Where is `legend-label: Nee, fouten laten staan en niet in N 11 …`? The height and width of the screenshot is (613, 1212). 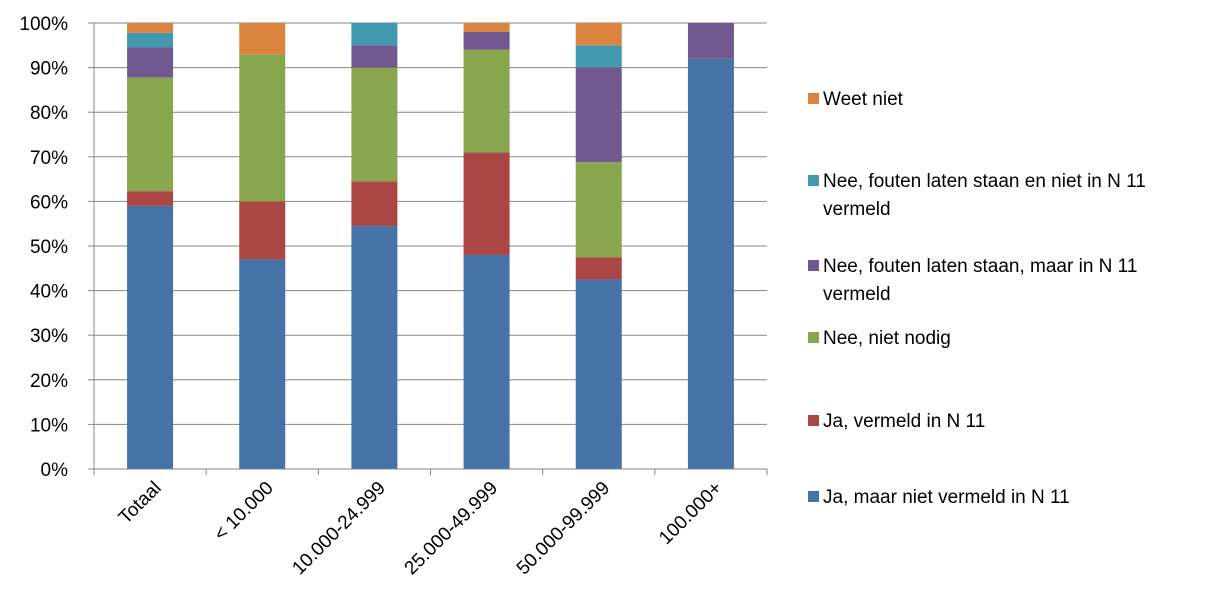
legend-label: Nee, fouten laten staan en niet in N 11 … is located at coordinates (984, 195).